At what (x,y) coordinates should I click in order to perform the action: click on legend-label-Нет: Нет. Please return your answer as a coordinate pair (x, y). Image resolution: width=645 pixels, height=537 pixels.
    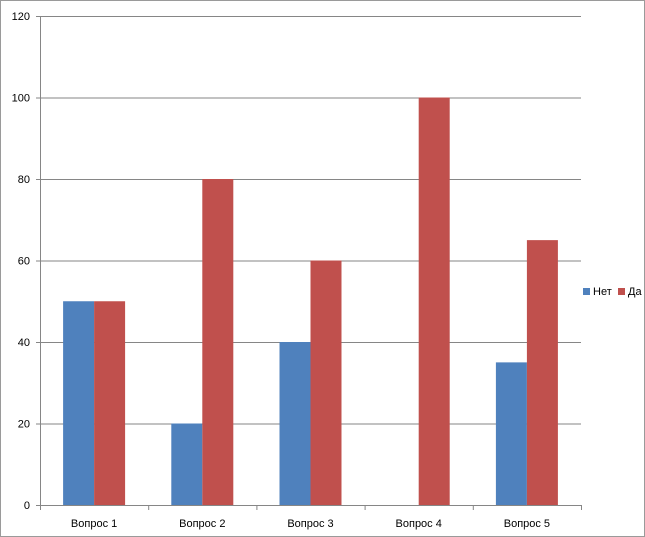
    Looking at the image, I should click on (602, 292).